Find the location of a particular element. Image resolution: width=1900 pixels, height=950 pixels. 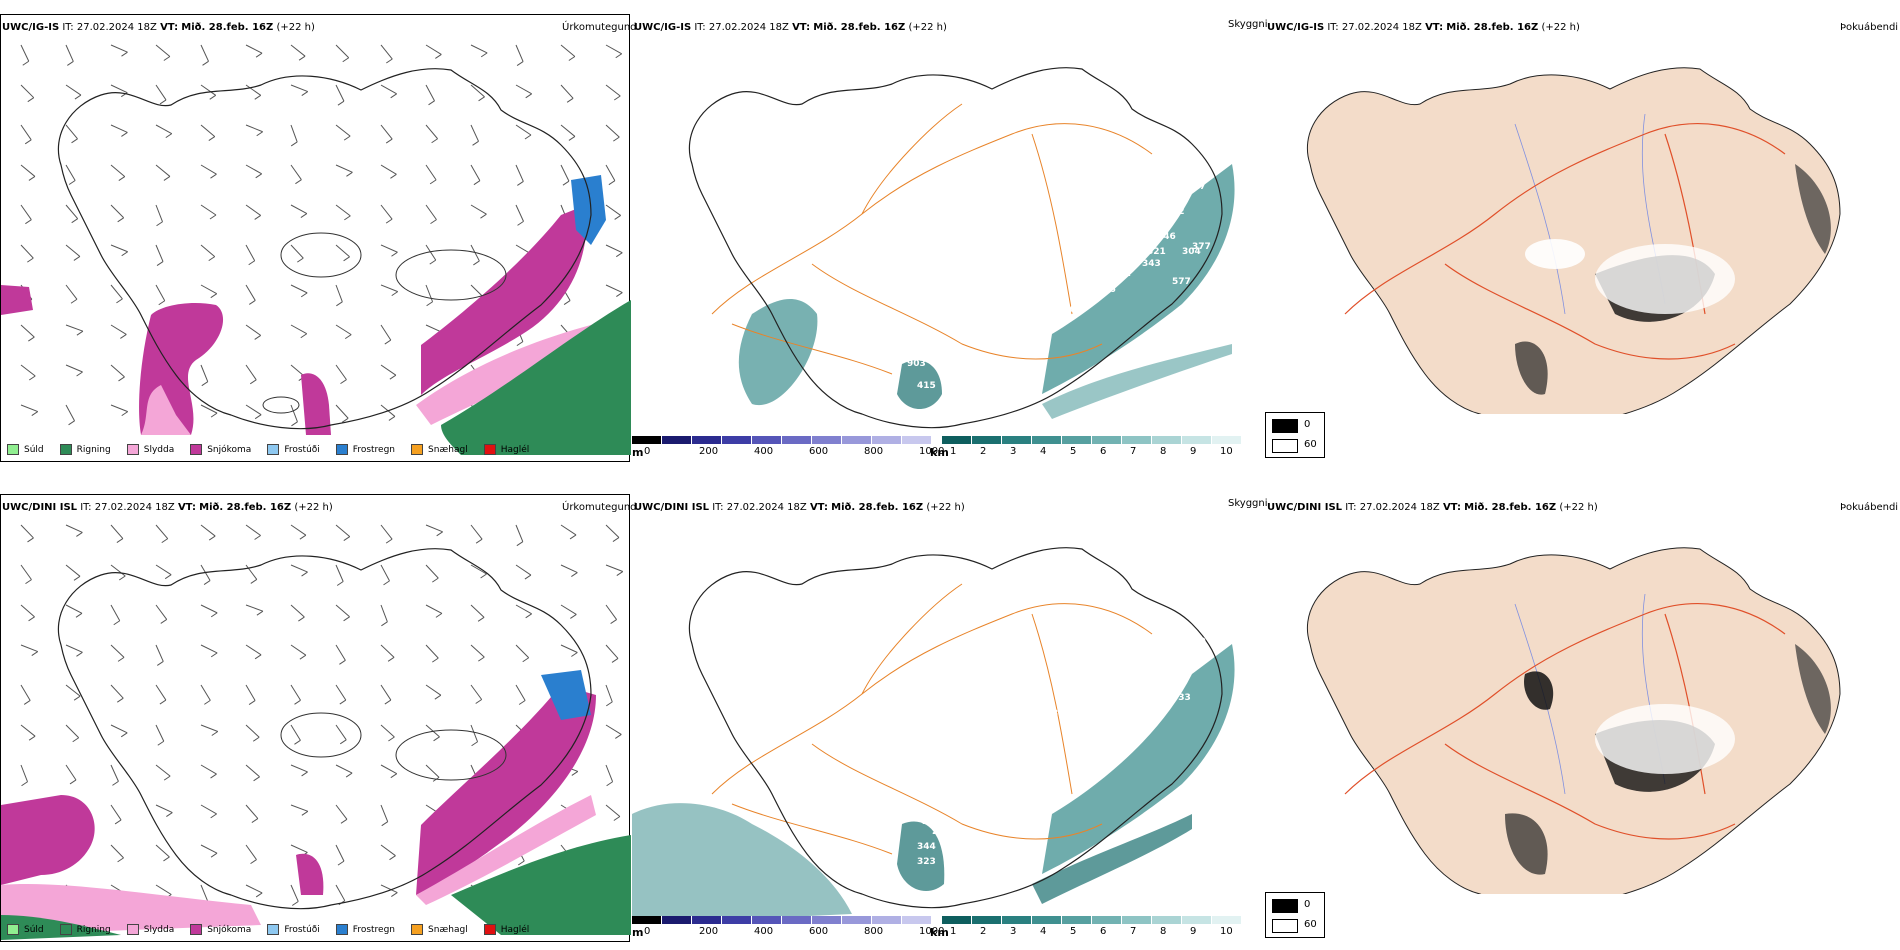

fog-label: 60 is located at coordinates (1310, 924).